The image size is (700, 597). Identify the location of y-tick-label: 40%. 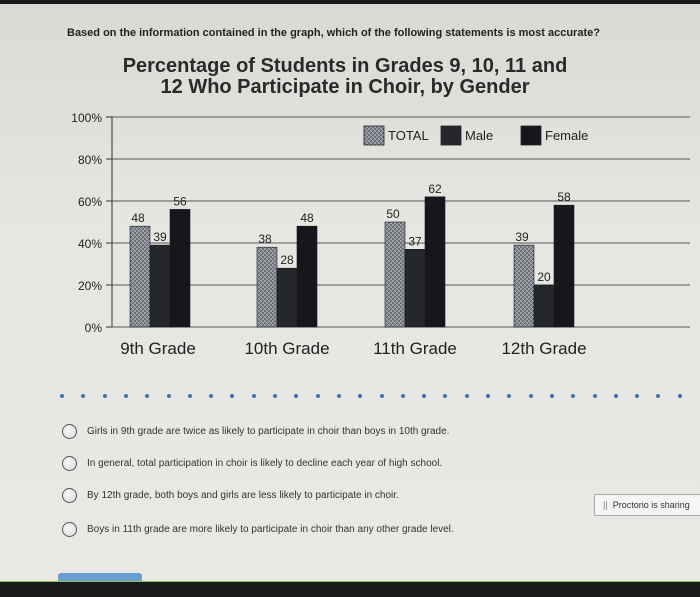
(90, 244).